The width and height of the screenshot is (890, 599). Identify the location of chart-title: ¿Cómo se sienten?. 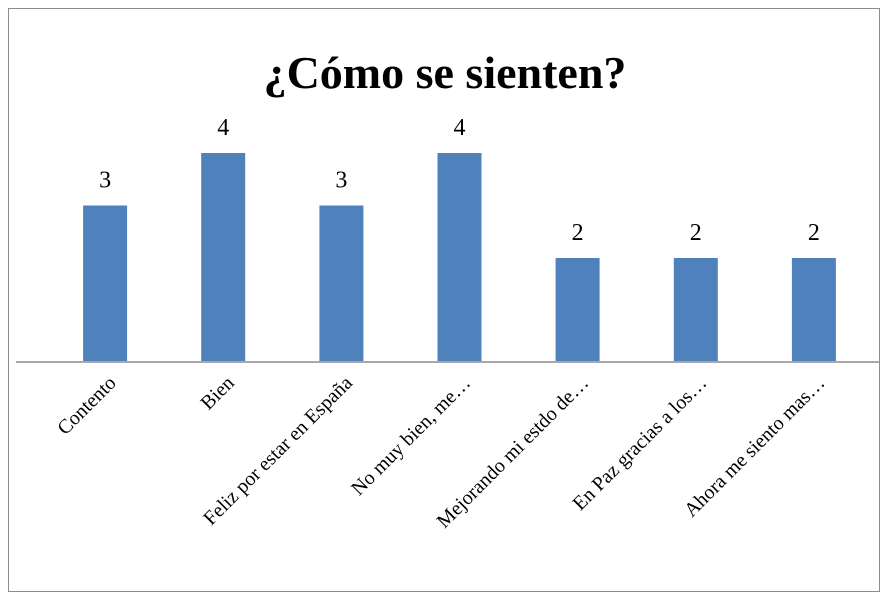
(445, 72).